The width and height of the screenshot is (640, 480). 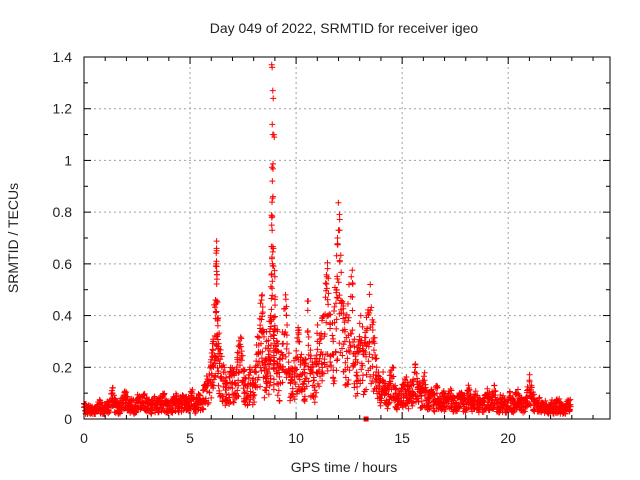 I want to click on y-tick-label: 0.8, so click(x=63, y=212).